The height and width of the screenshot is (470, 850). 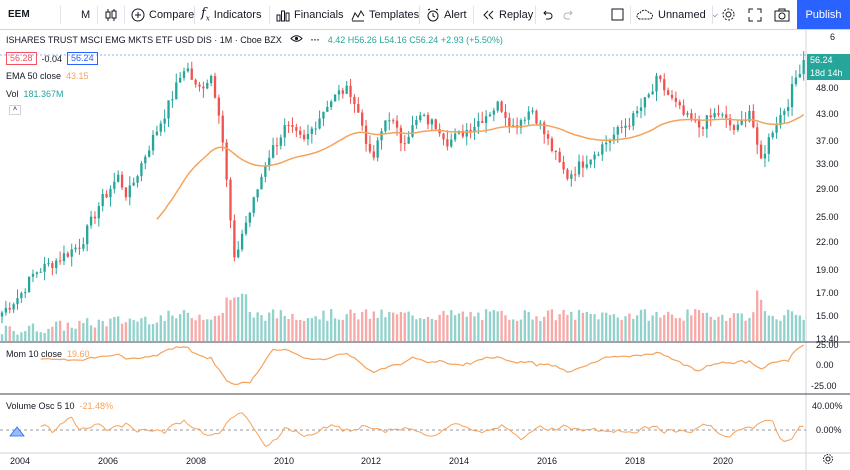 I want to click on publish-button: Publish, so click(x=823, y=14).